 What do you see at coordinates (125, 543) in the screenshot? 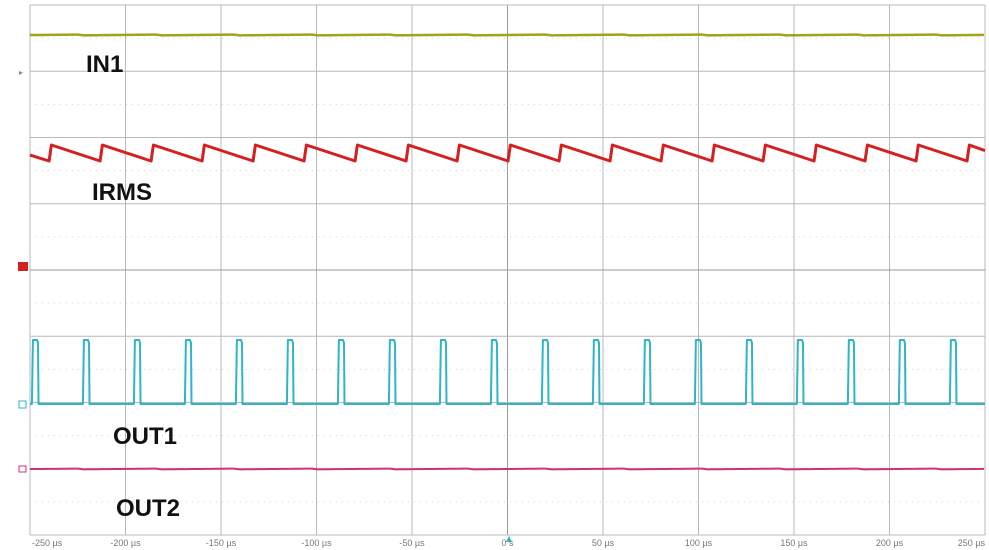
I see `x-tick-label: -200 µs` at bounding box center [125, 543].